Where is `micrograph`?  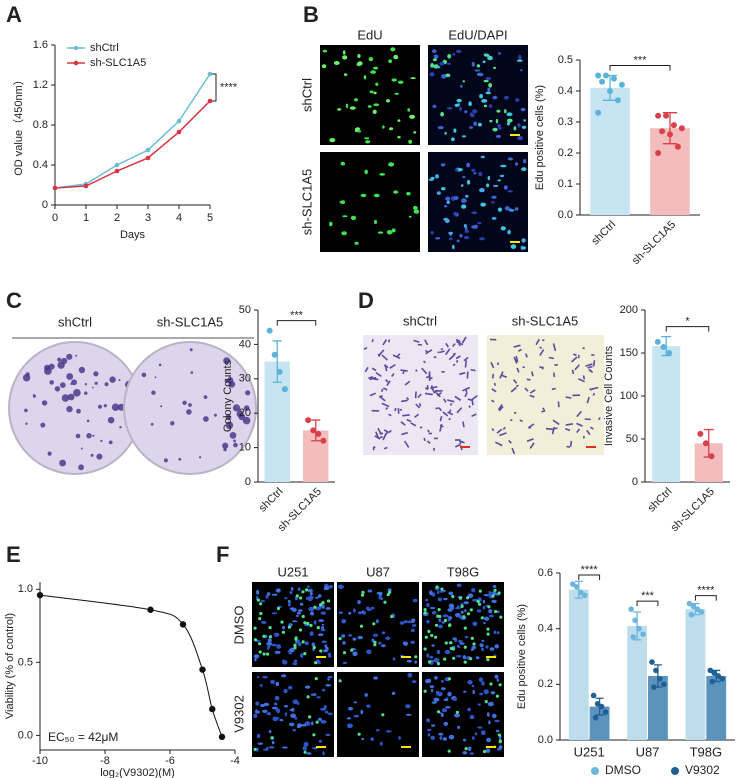
micrograph is located at coordinates (378, 624).